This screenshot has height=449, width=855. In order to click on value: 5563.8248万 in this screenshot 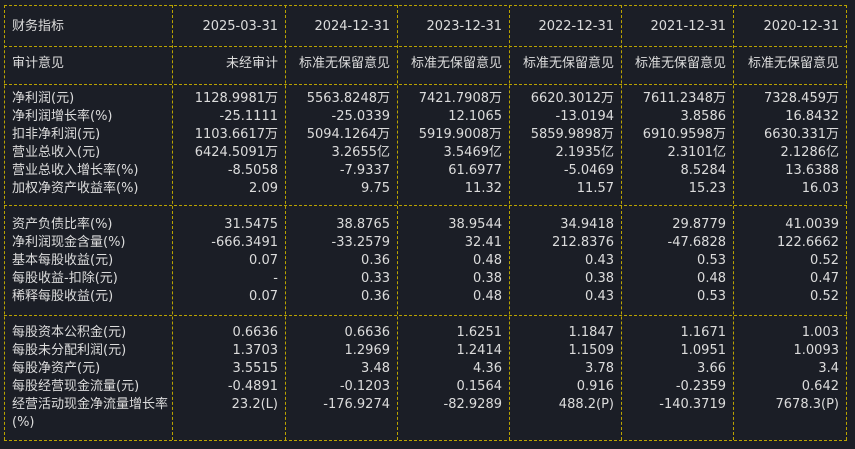, I will do `click(348, 98)`.